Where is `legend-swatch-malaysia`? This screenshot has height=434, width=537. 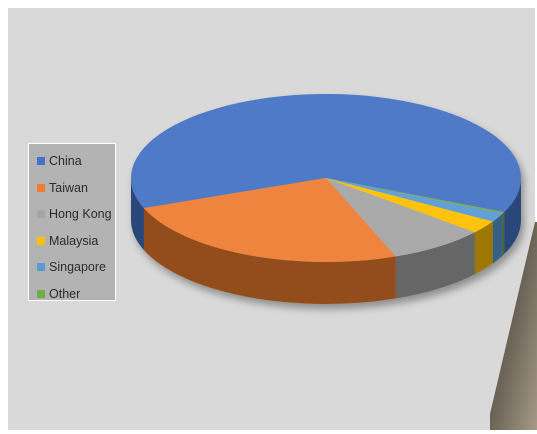
legend-swatch-malaysia is located at coordinates (41, 240).